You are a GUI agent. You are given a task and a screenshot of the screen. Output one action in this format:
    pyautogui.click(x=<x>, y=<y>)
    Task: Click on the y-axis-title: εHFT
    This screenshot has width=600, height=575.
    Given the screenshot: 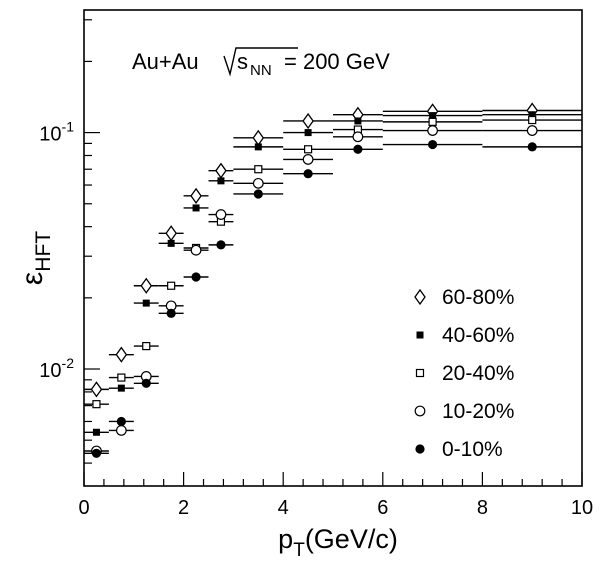 What is the action you would take?
    pyautogui.click(x=35, y=258)
    